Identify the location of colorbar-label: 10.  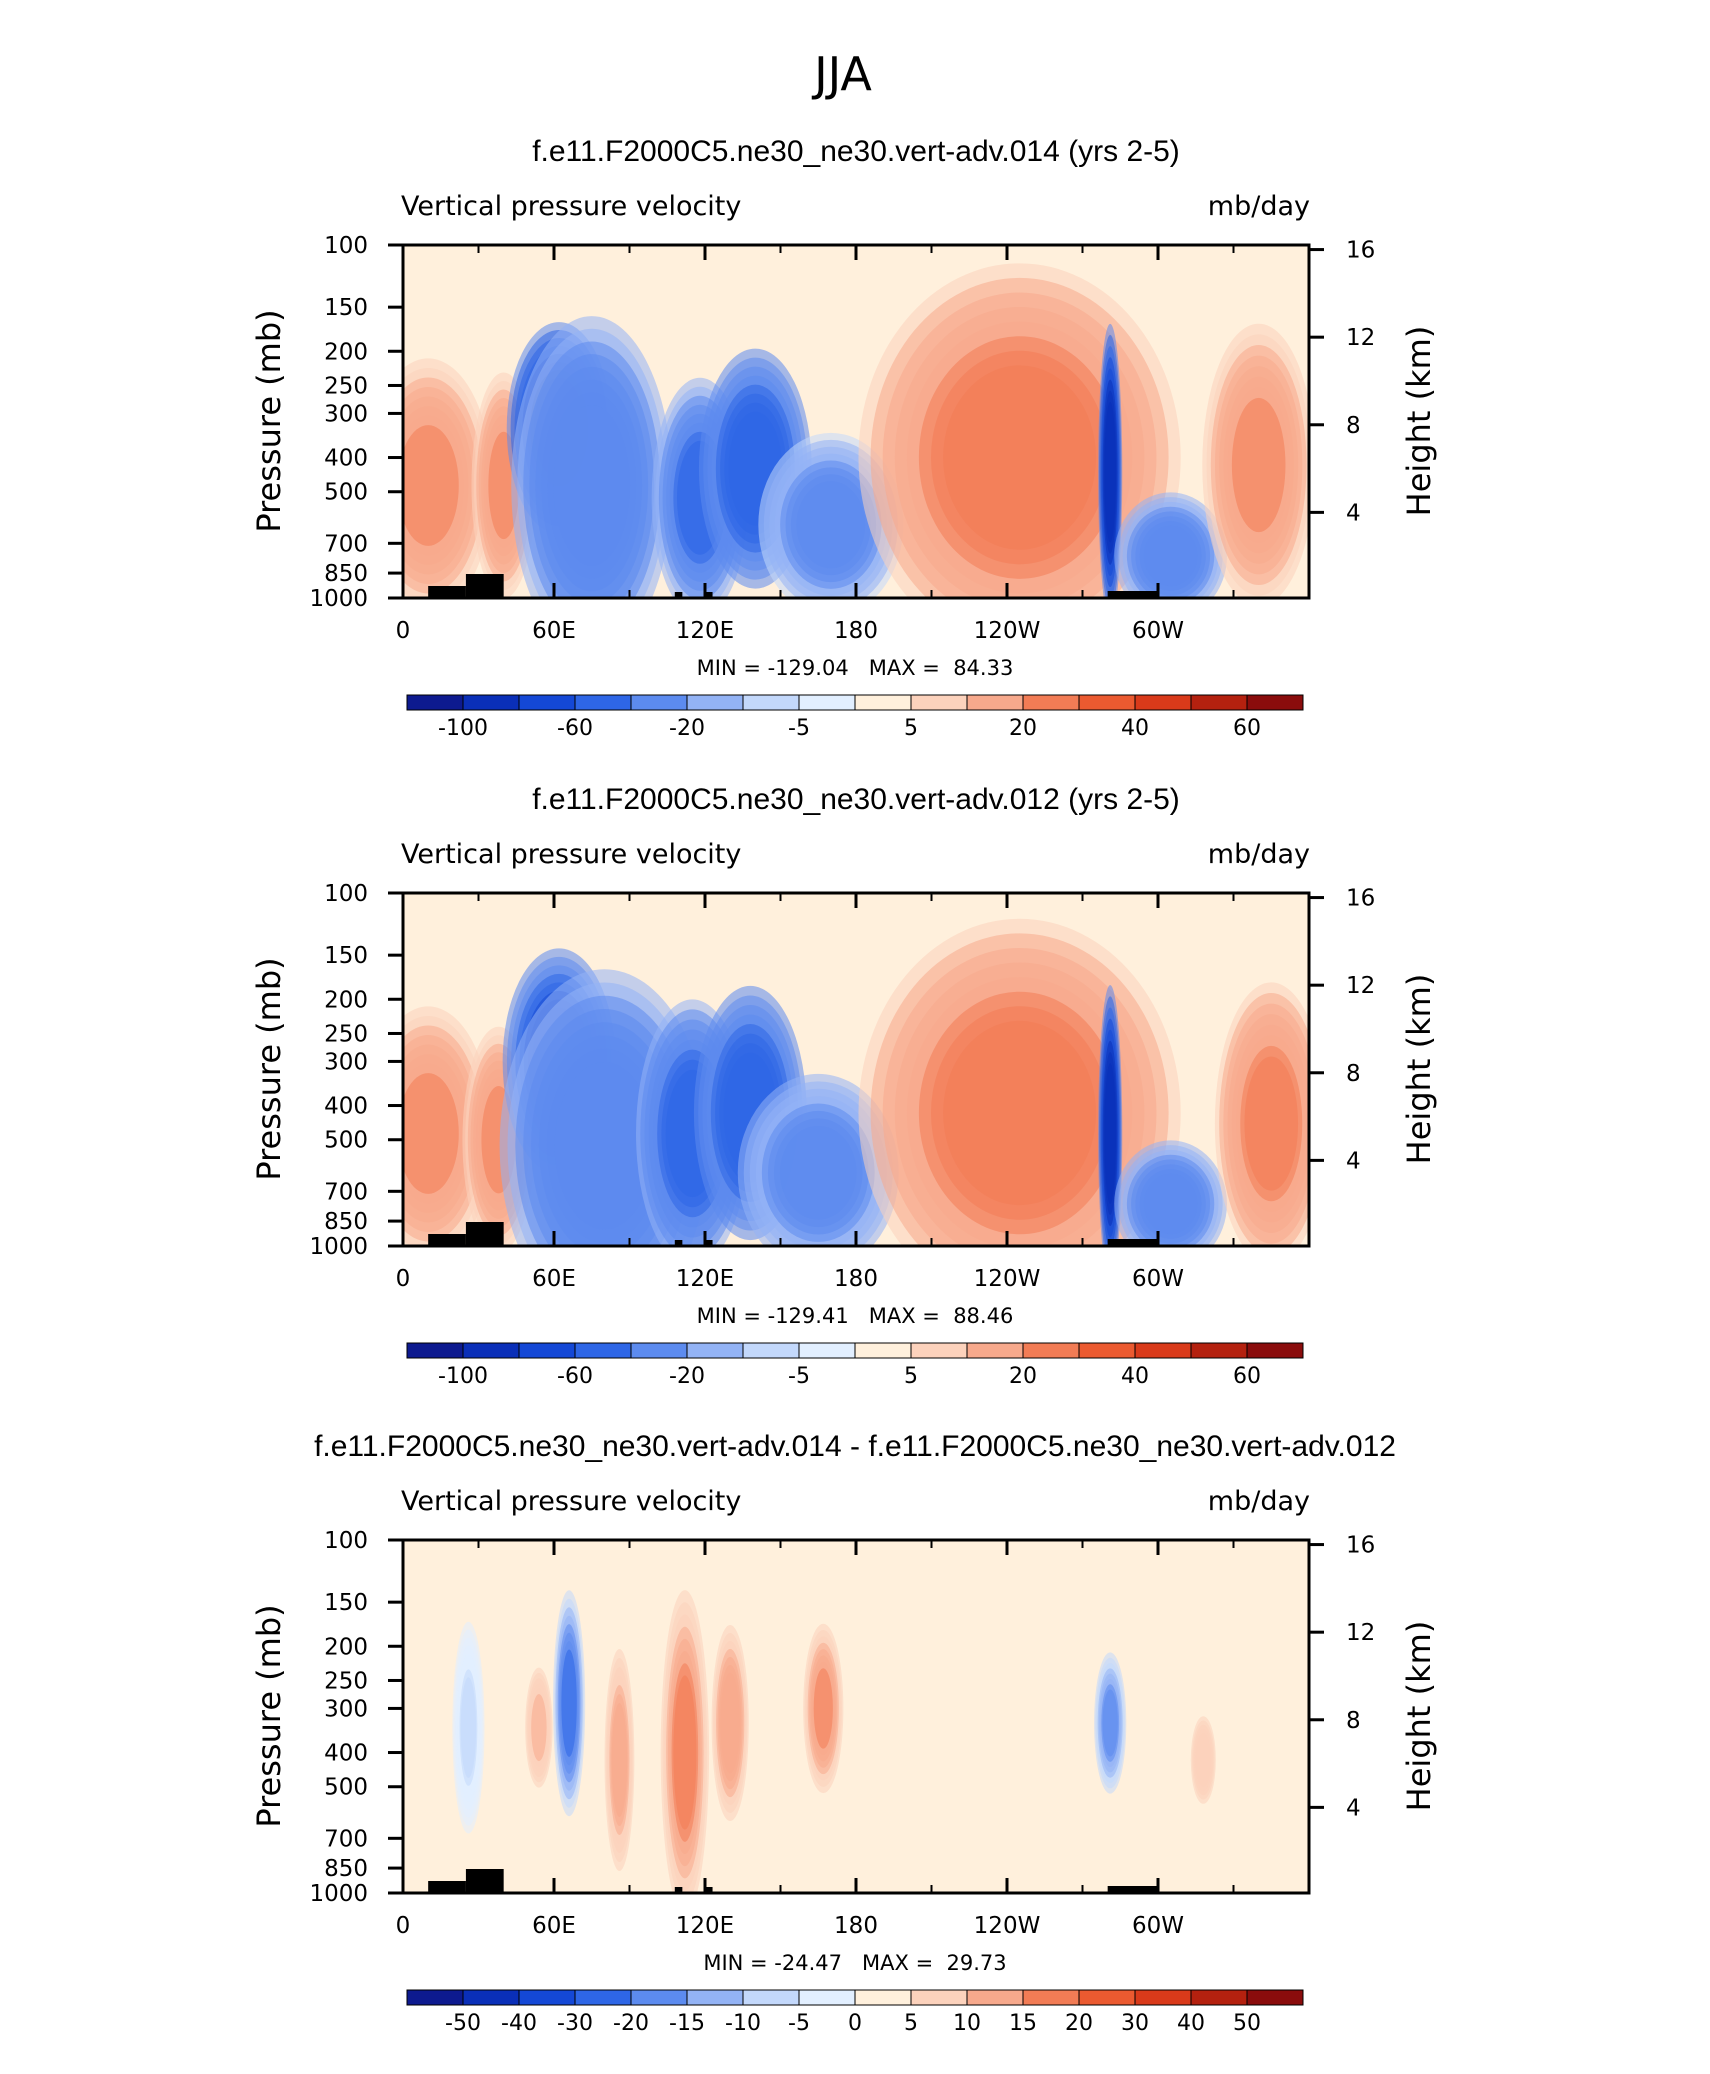
(967, 2023).